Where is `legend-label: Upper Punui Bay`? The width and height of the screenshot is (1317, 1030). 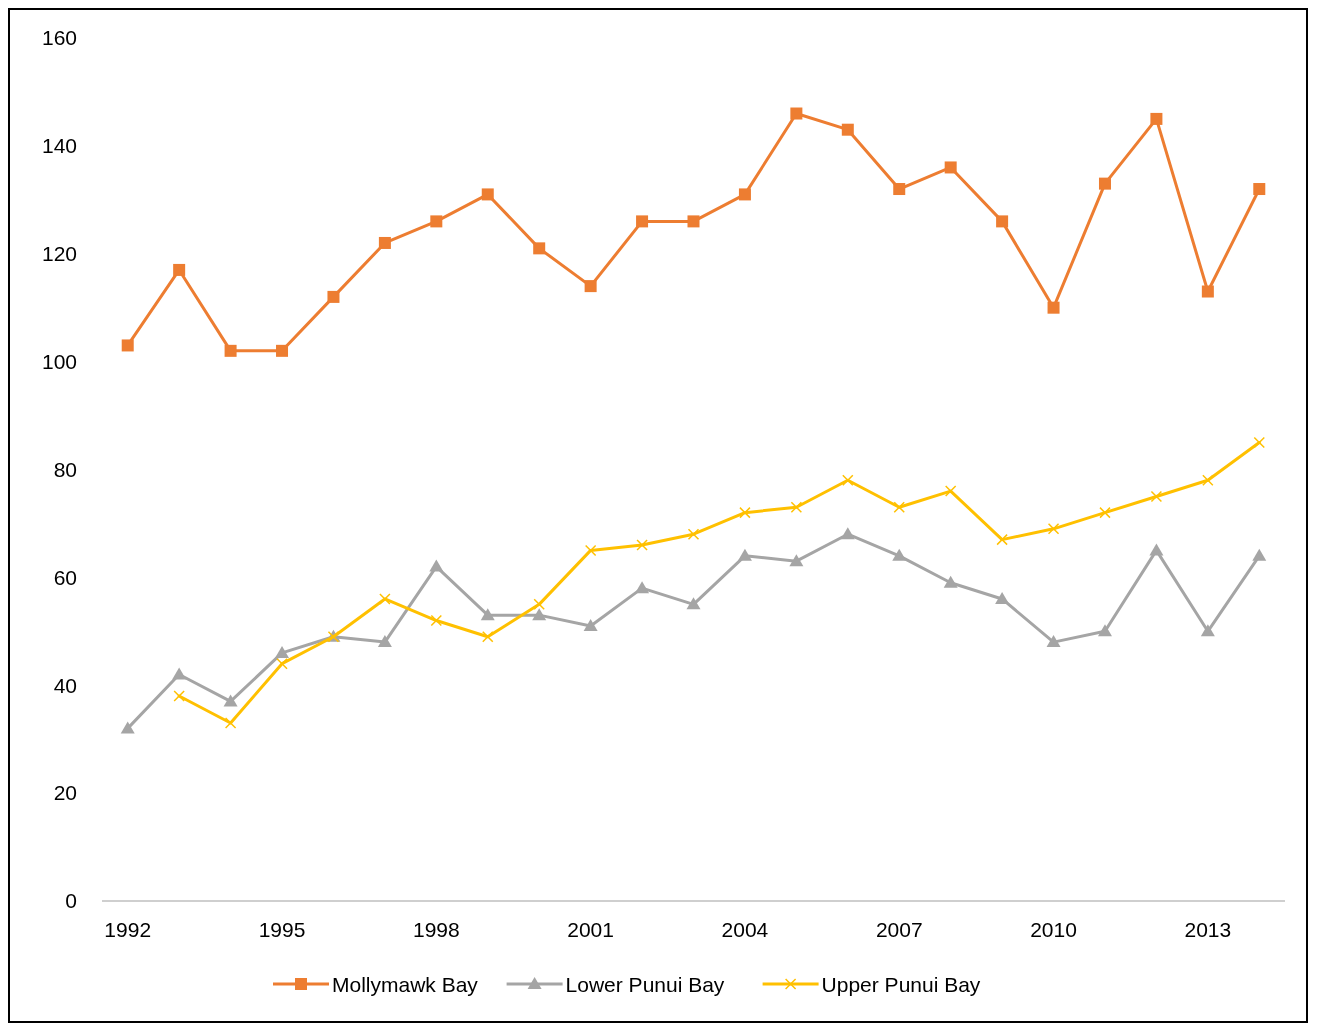
legend-label: Upper Punui Bay is located at coordinates (901, 984).